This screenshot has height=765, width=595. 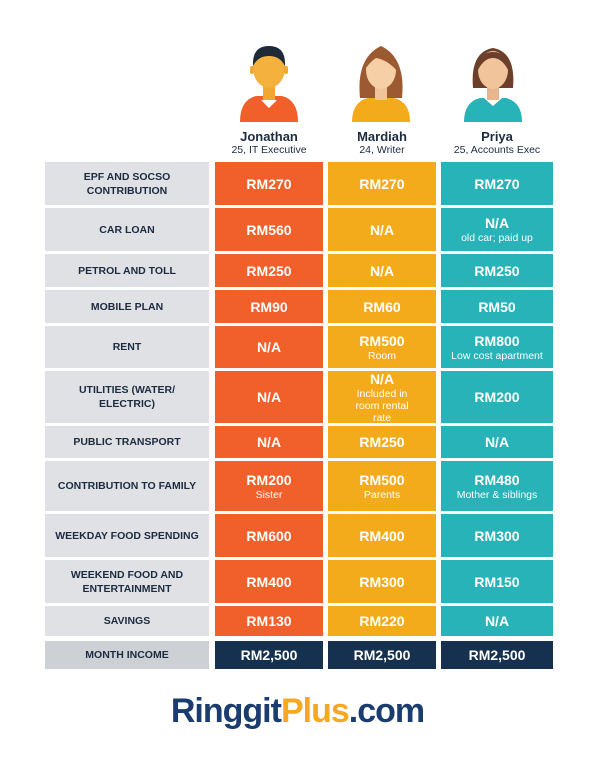 I want to click on cell-note: old car; paid up, so click(x=497, y=238).